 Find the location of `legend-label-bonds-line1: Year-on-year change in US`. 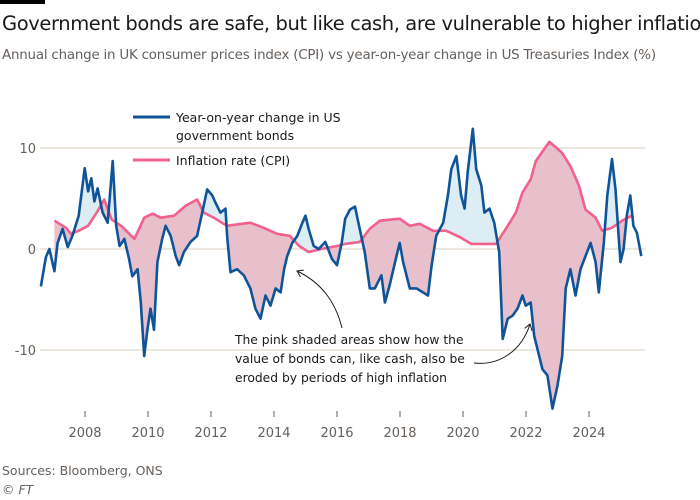

legend-label-bonds-line1: Year-on-year change in US is located at coordinates (258, 117).